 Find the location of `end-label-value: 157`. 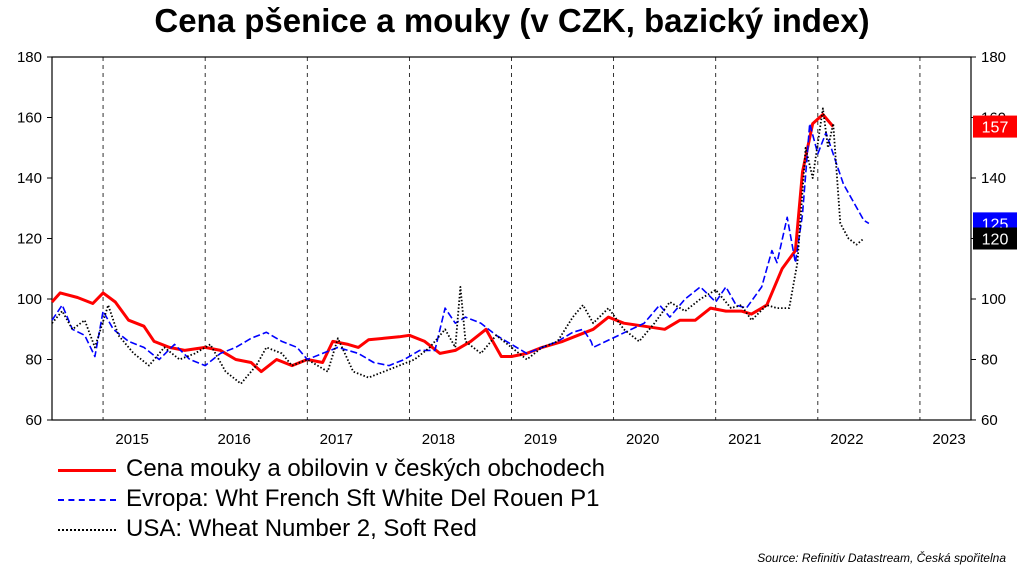

end-label-value: 157 is located at coordinates (995, 128).